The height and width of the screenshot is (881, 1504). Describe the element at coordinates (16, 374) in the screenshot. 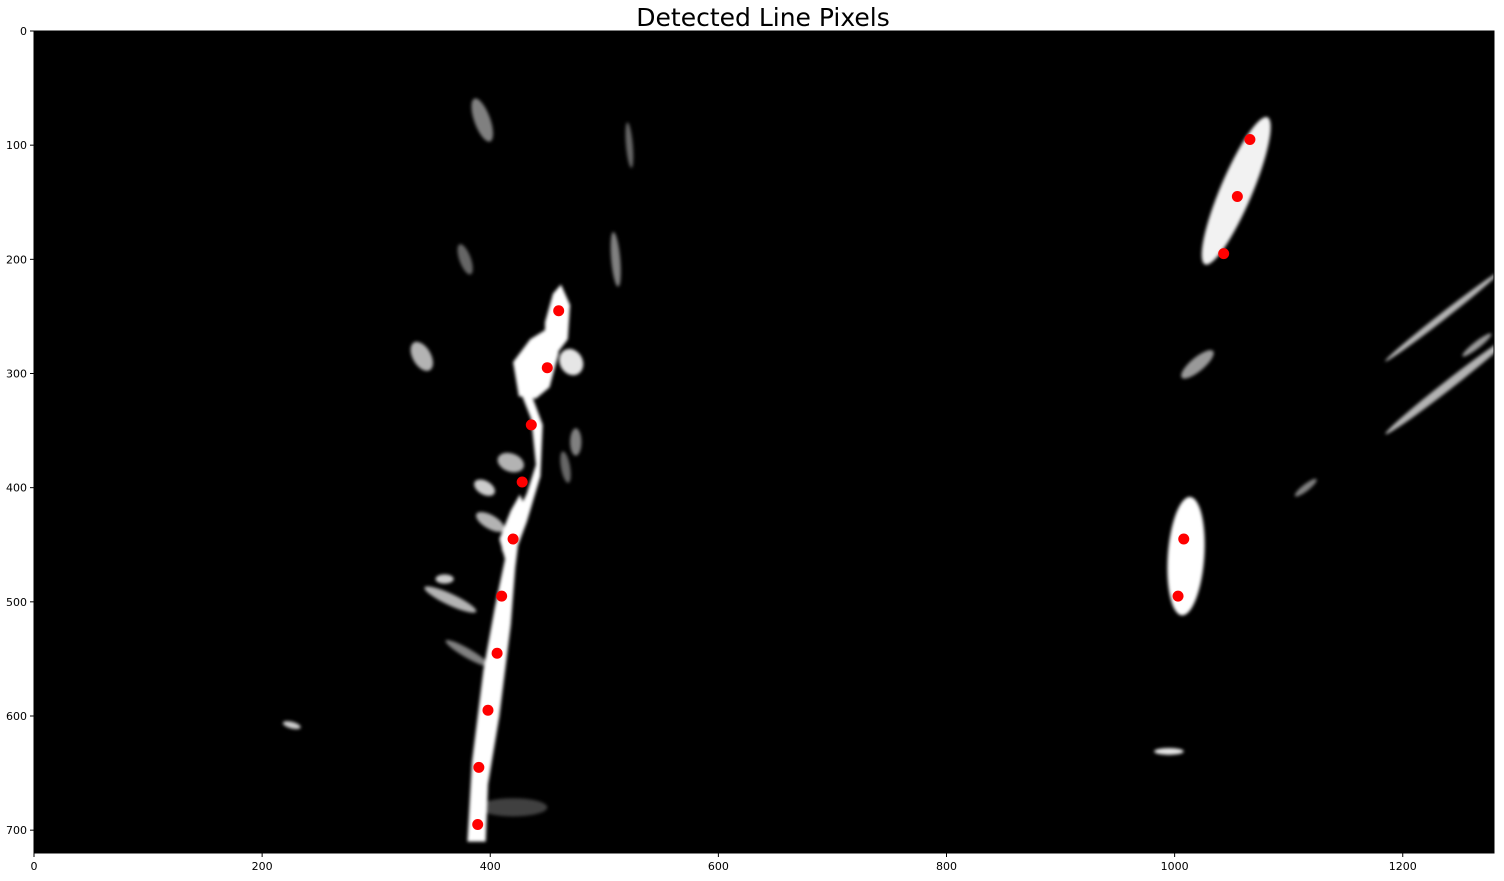

I see `y-tick-label: 300` at that location.